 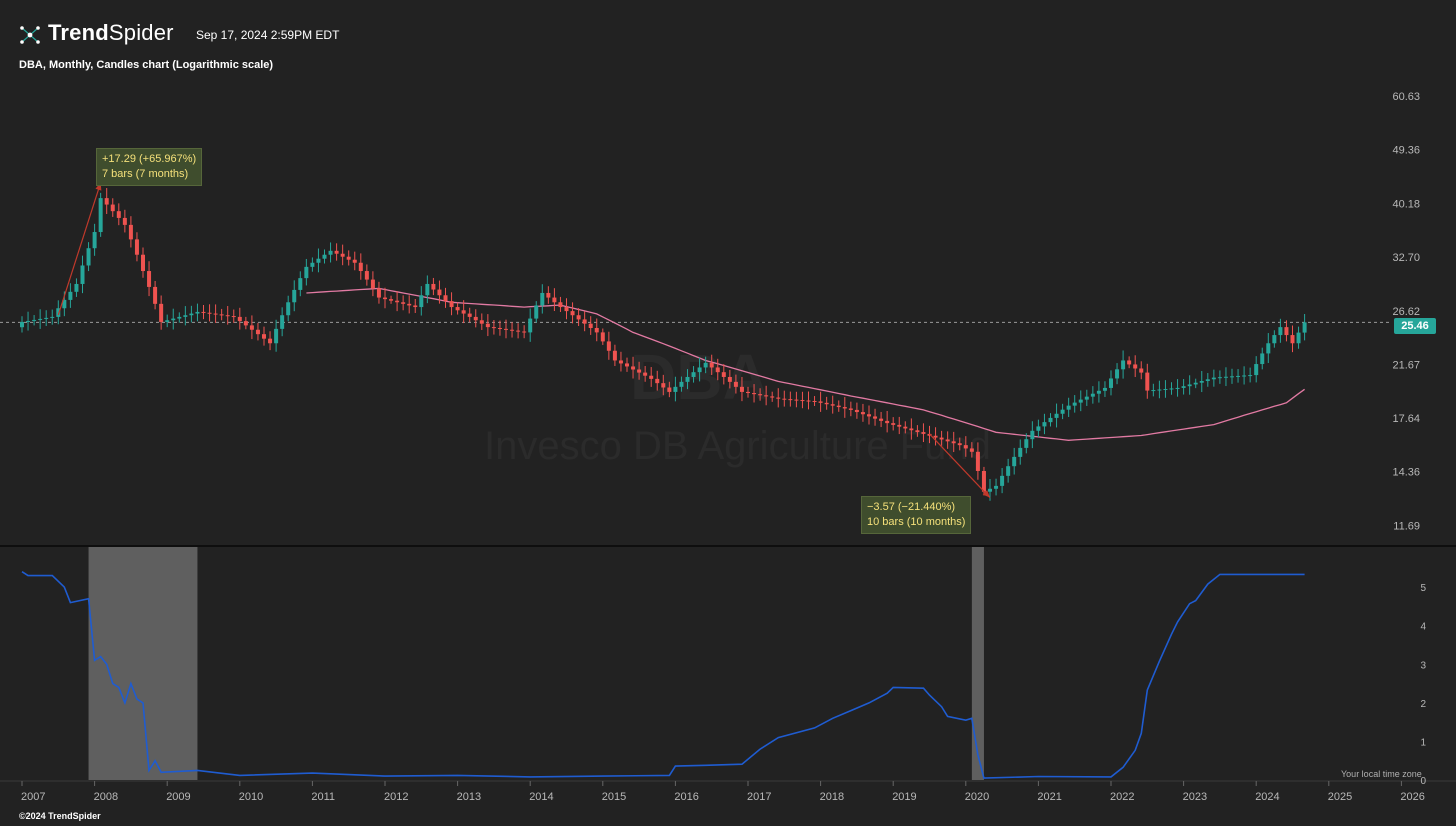 What do you see at coordinates (149, 159) in the screenshot?
I see `annotation-change: +17.29 (+65.967%)` at bounding box center [149, 159].